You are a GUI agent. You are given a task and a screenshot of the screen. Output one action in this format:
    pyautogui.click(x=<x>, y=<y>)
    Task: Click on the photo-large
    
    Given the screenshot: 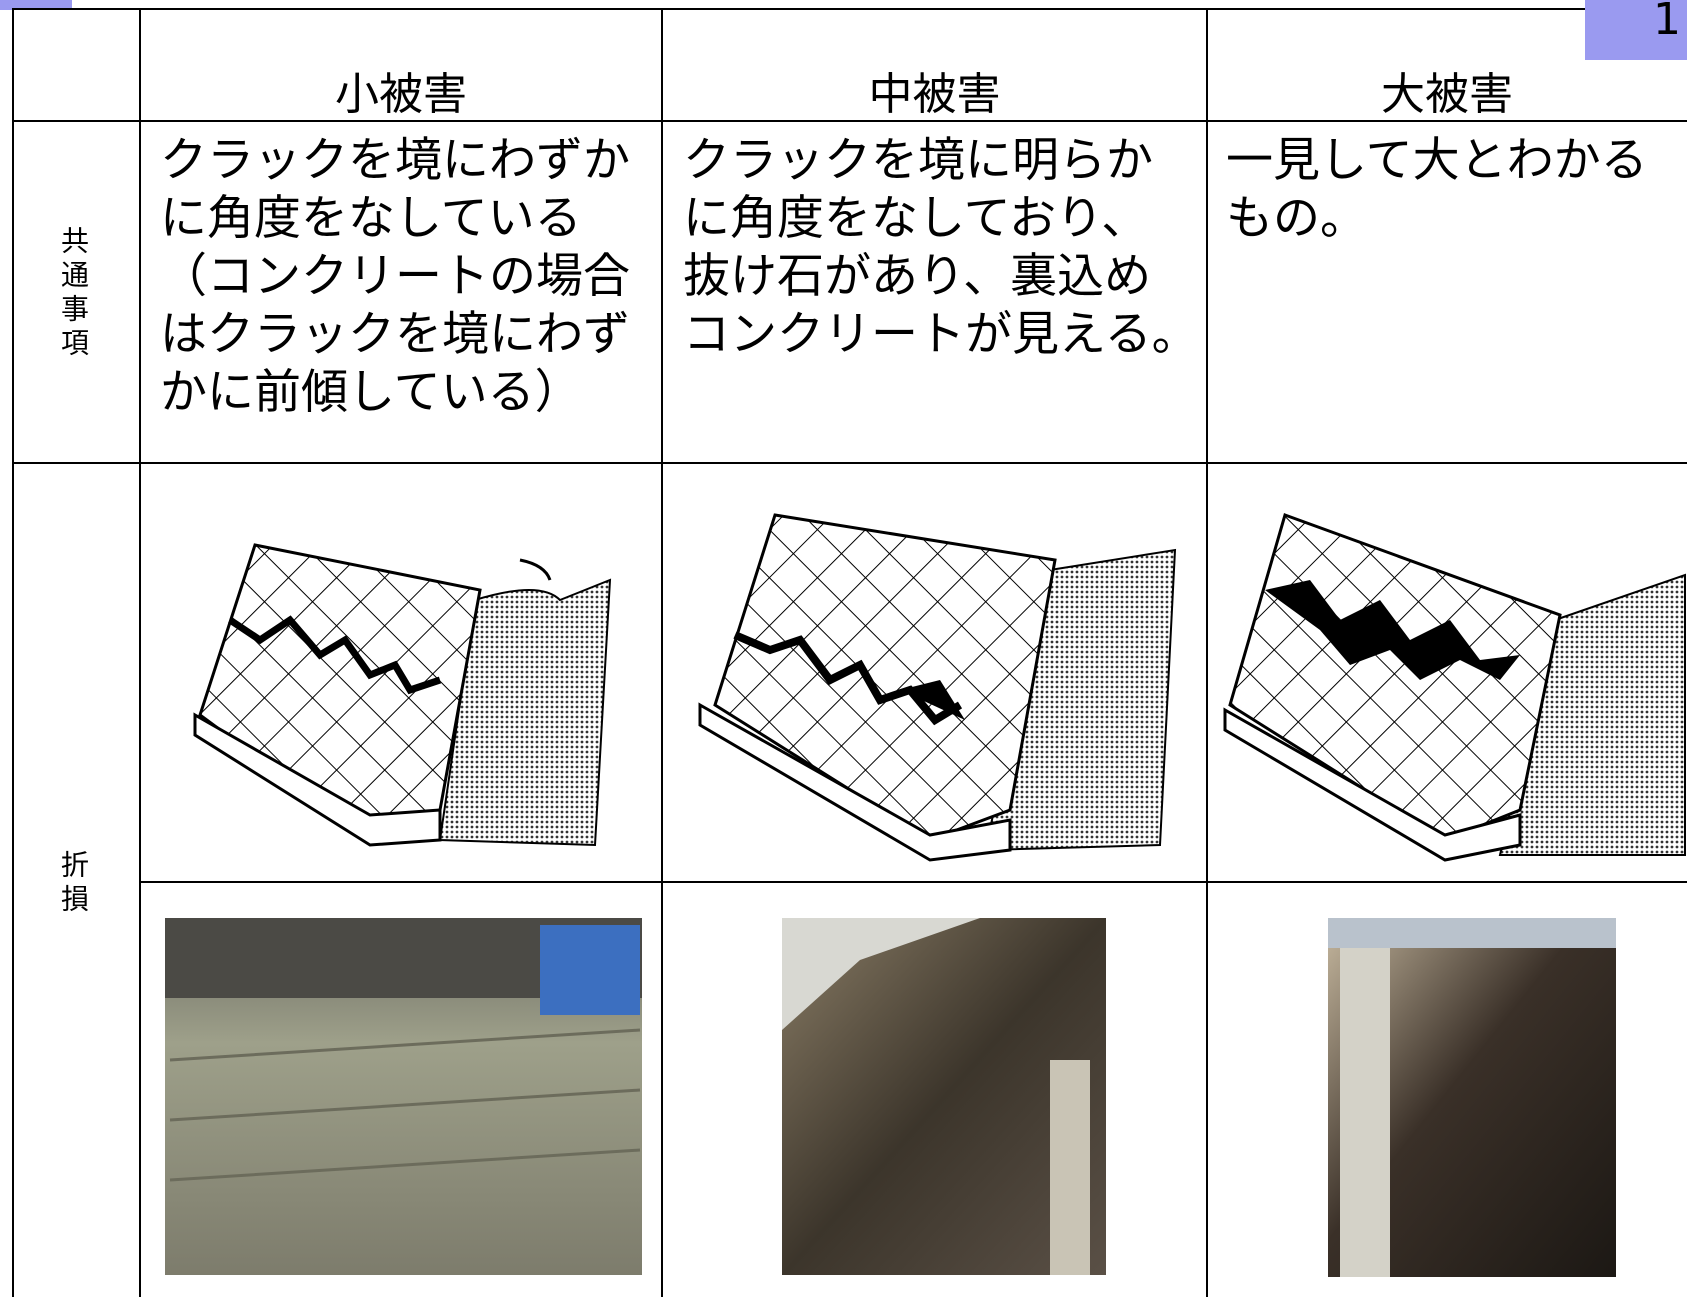 What is the action you would take?
    pyautogui.click(x=1472, y=1097)
    